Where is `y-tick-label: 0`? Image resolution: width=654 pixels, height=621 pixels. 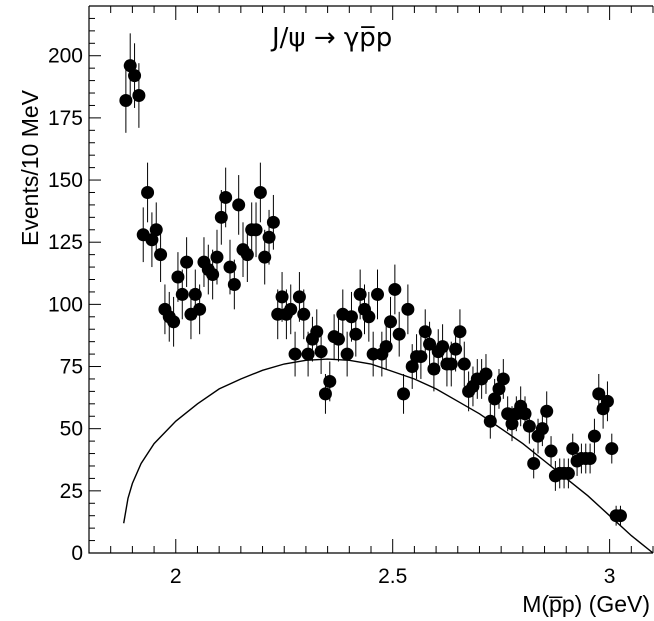 y-tick-label: 0 is located at coordinates (77, 553).